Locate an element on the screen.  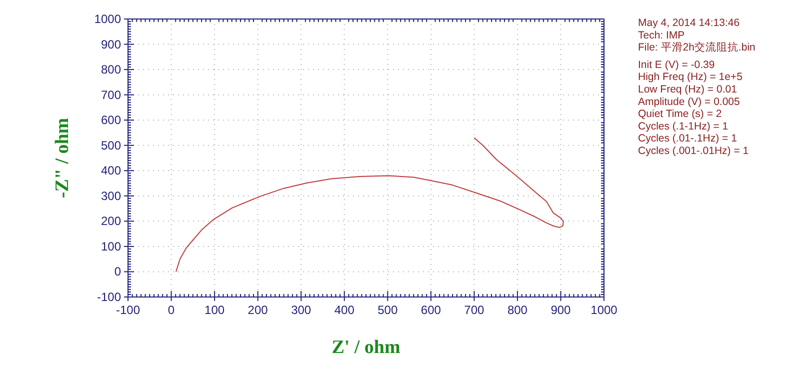
text: Init E (V) = -0.39 is located at coordinates (676, 64).